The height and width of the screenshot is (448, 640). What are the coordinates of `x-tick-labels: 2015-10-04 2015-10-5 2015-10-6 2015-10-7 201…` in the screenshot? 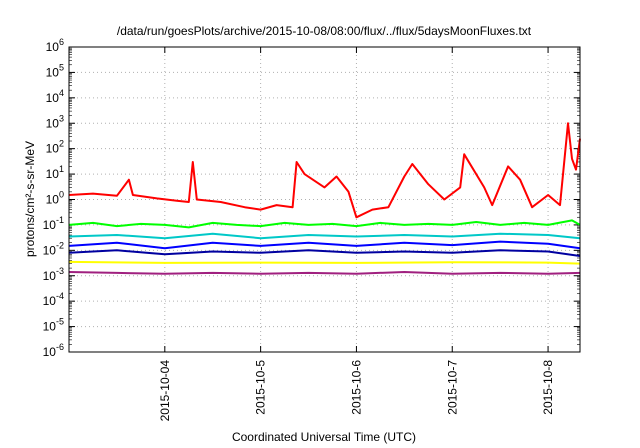 It's located at (356, 391).